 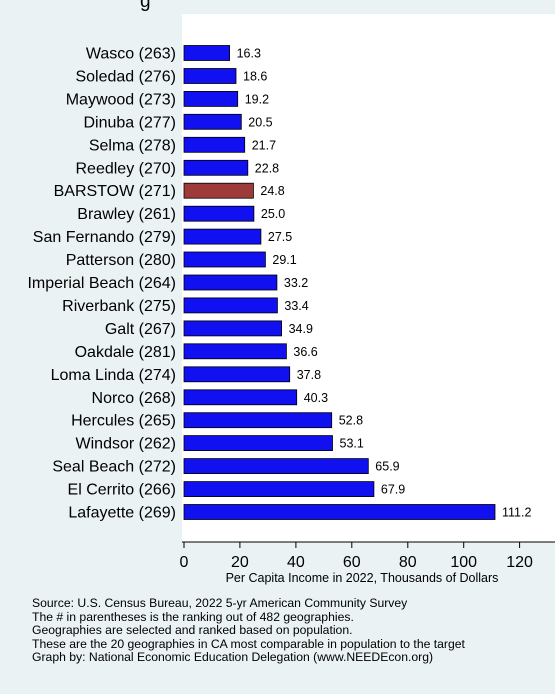 I want to click on value-label: 33.2, so click(x=296, y=283).